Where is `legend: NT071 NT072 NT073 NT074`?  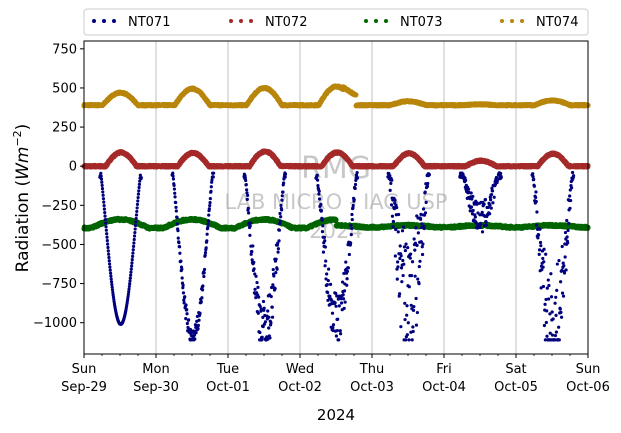
legend: NT071 NT072 NT073 NT074 is located at coordinates (336, 22).